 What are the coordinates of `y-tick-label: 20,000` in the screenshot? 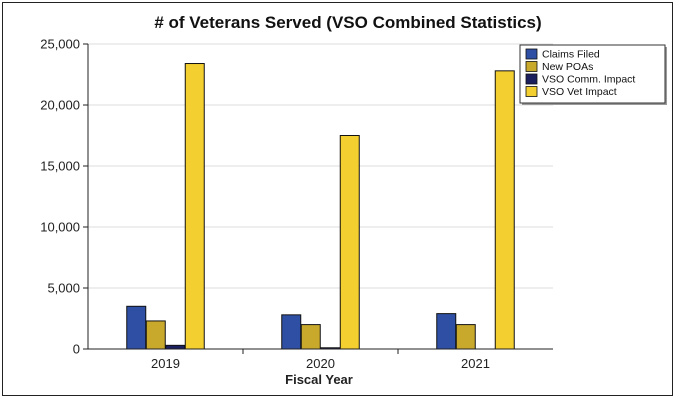 It's located at (60, 105).